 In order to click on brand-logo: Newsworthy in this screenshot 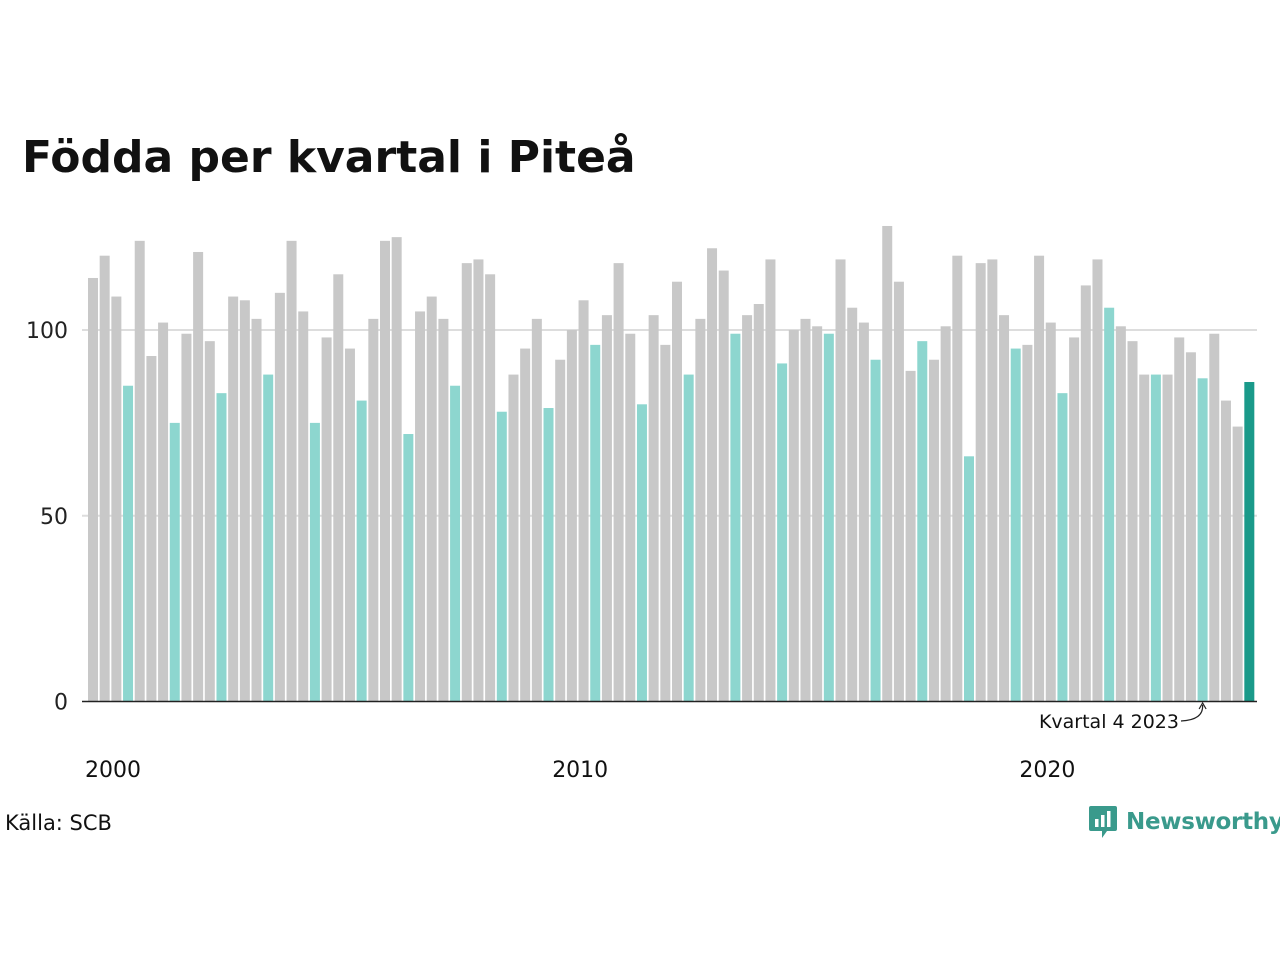, I will do `click(1184, 822)`.